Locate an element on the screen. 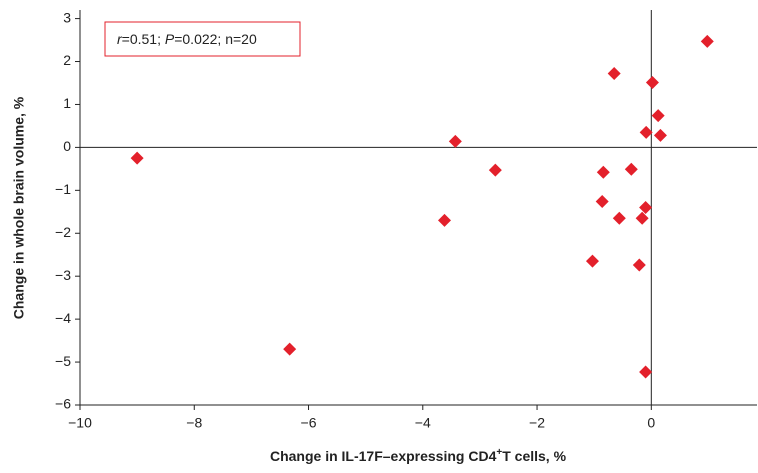 The width and height of the screenshot is (758, 473). annotation-box is located at coordinates (202, 39).